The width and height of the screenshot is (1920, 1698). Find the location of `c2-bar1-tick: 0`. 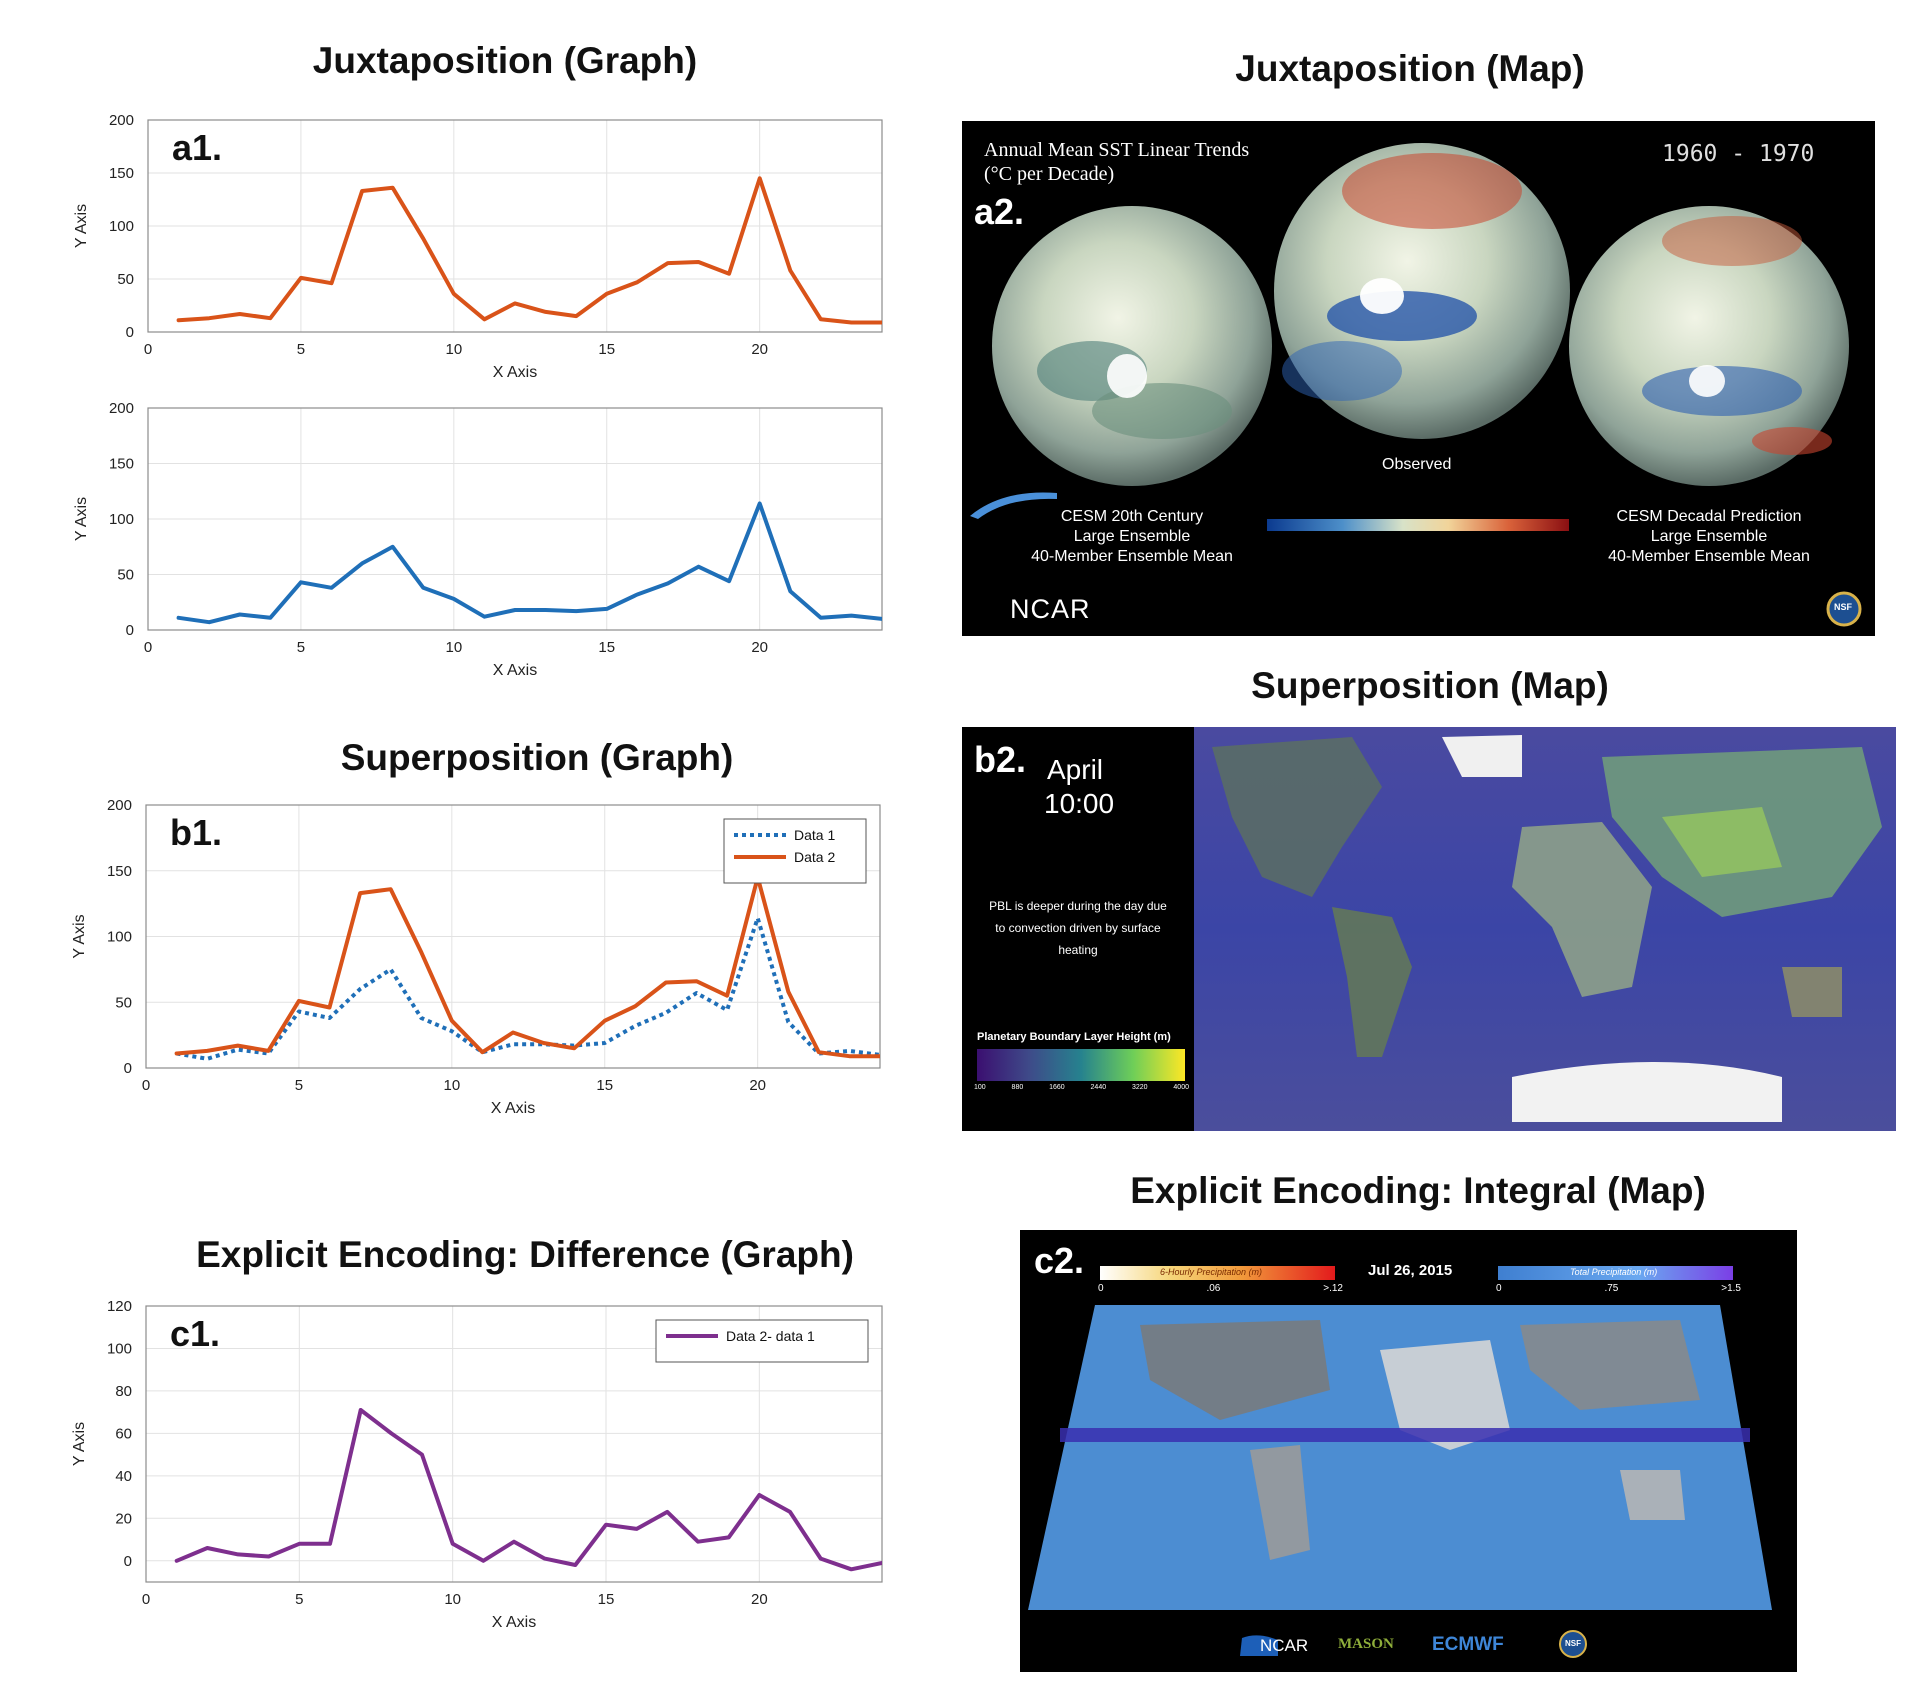

c2-bar1-tick: 0 is located at coordinates (1101, 1288).